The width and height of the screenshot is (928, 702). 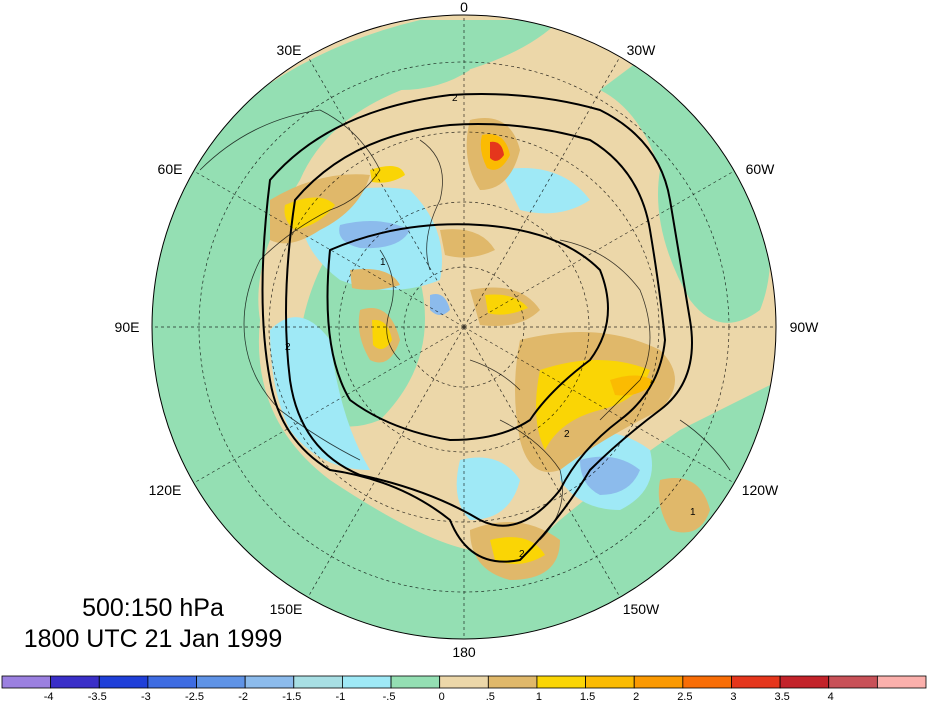 I want to click on lon-label-180: 180, so click(x=464, y=652).